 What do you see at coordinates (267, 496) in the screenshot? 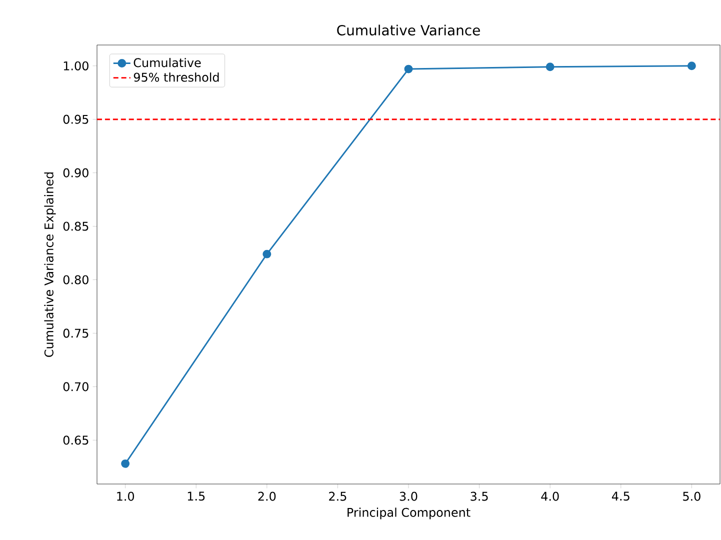
I see `x-tick-label: 2.0` at bounding box center [267, 496].